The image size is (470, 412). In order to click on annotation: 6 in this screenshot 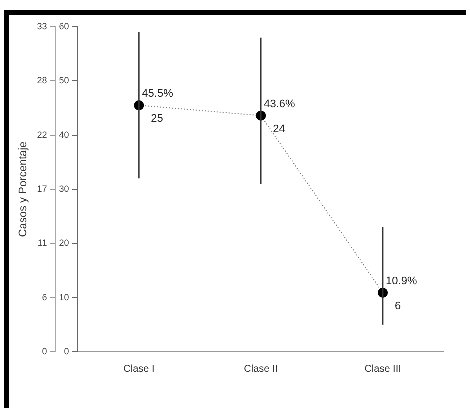, I will do `click(398, 306)`.